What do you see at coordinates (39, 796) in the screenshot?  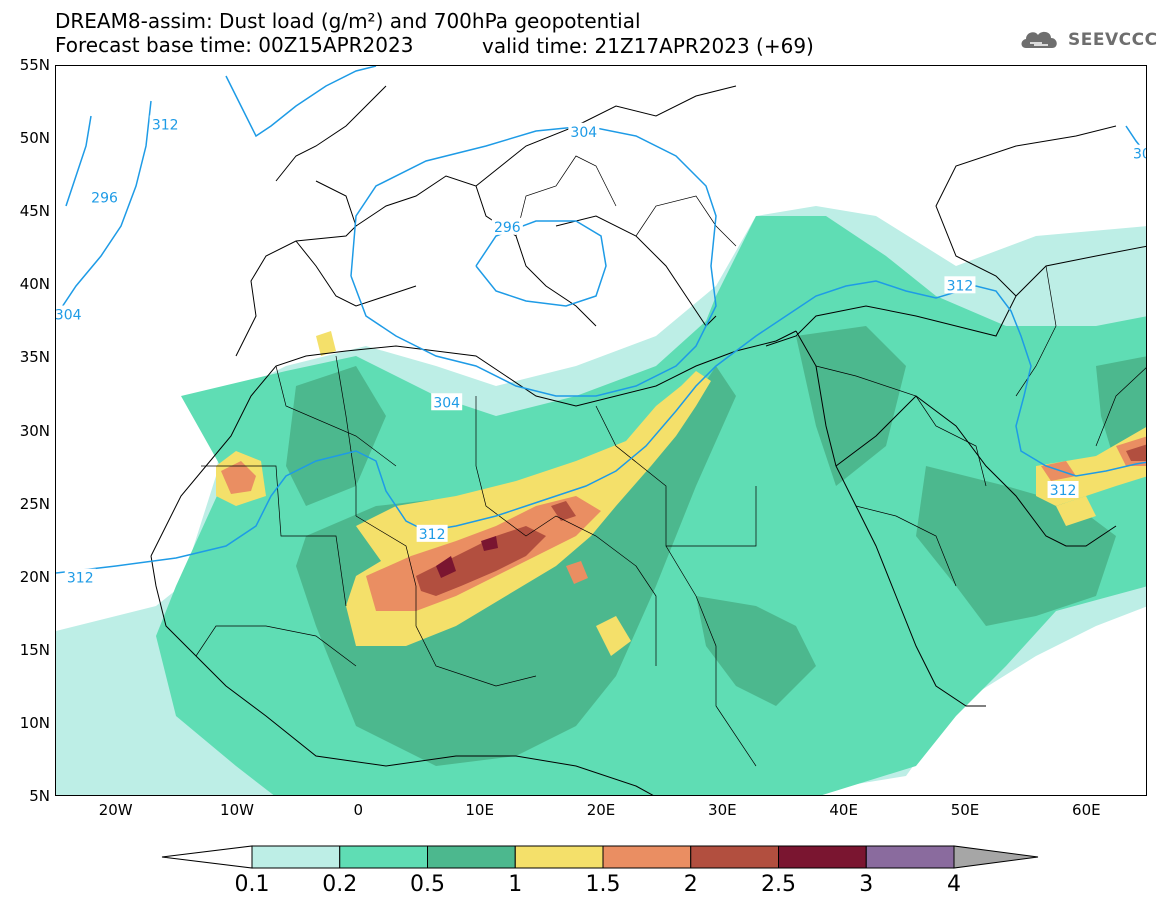 I see `lat-label: 5N` at bounding box center [39, 796].